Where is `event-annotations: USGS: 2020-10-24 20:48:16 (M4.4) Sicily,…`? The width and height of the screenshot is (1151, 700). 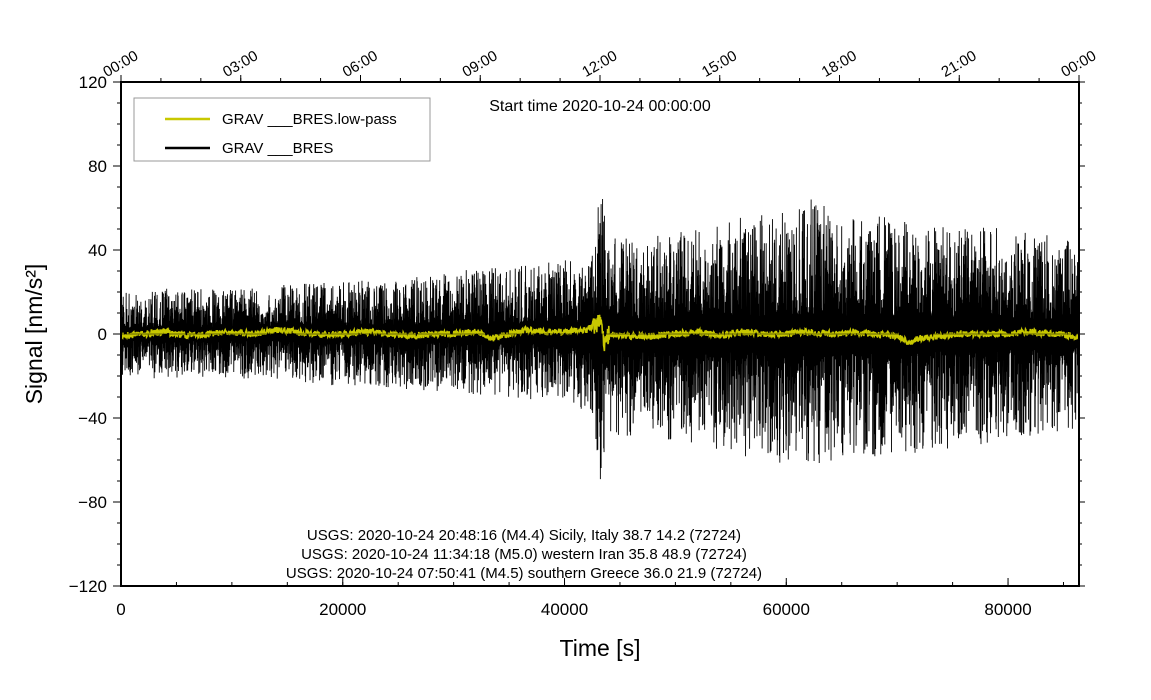
event-annotations: USGS: 2020-10-24 20:48:16 (M4.4) Sicily,… is located at coordinates (524, 554).